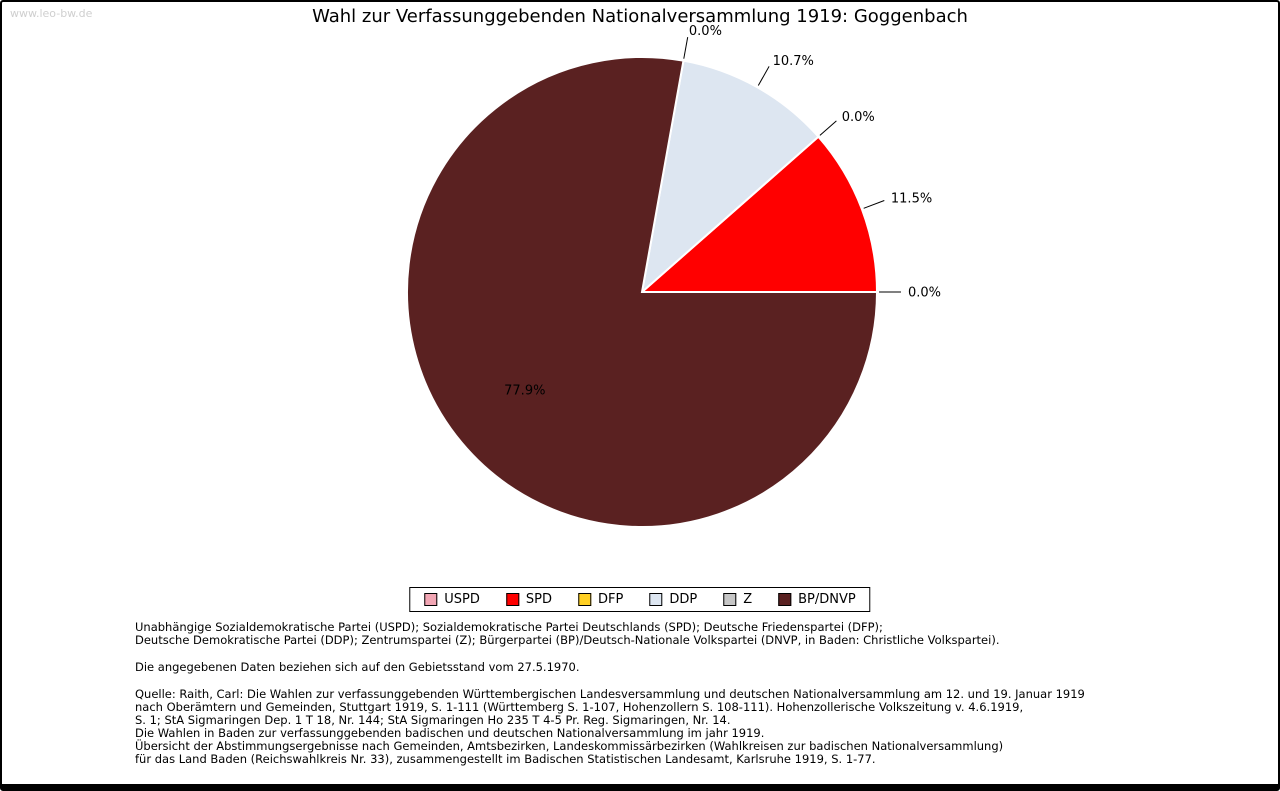 This screenshot has height=791, width=1280. Describe the element at coordinates (793, 61) in the screenshot. I see `pie-label-ddp: 10.7%` at that location.